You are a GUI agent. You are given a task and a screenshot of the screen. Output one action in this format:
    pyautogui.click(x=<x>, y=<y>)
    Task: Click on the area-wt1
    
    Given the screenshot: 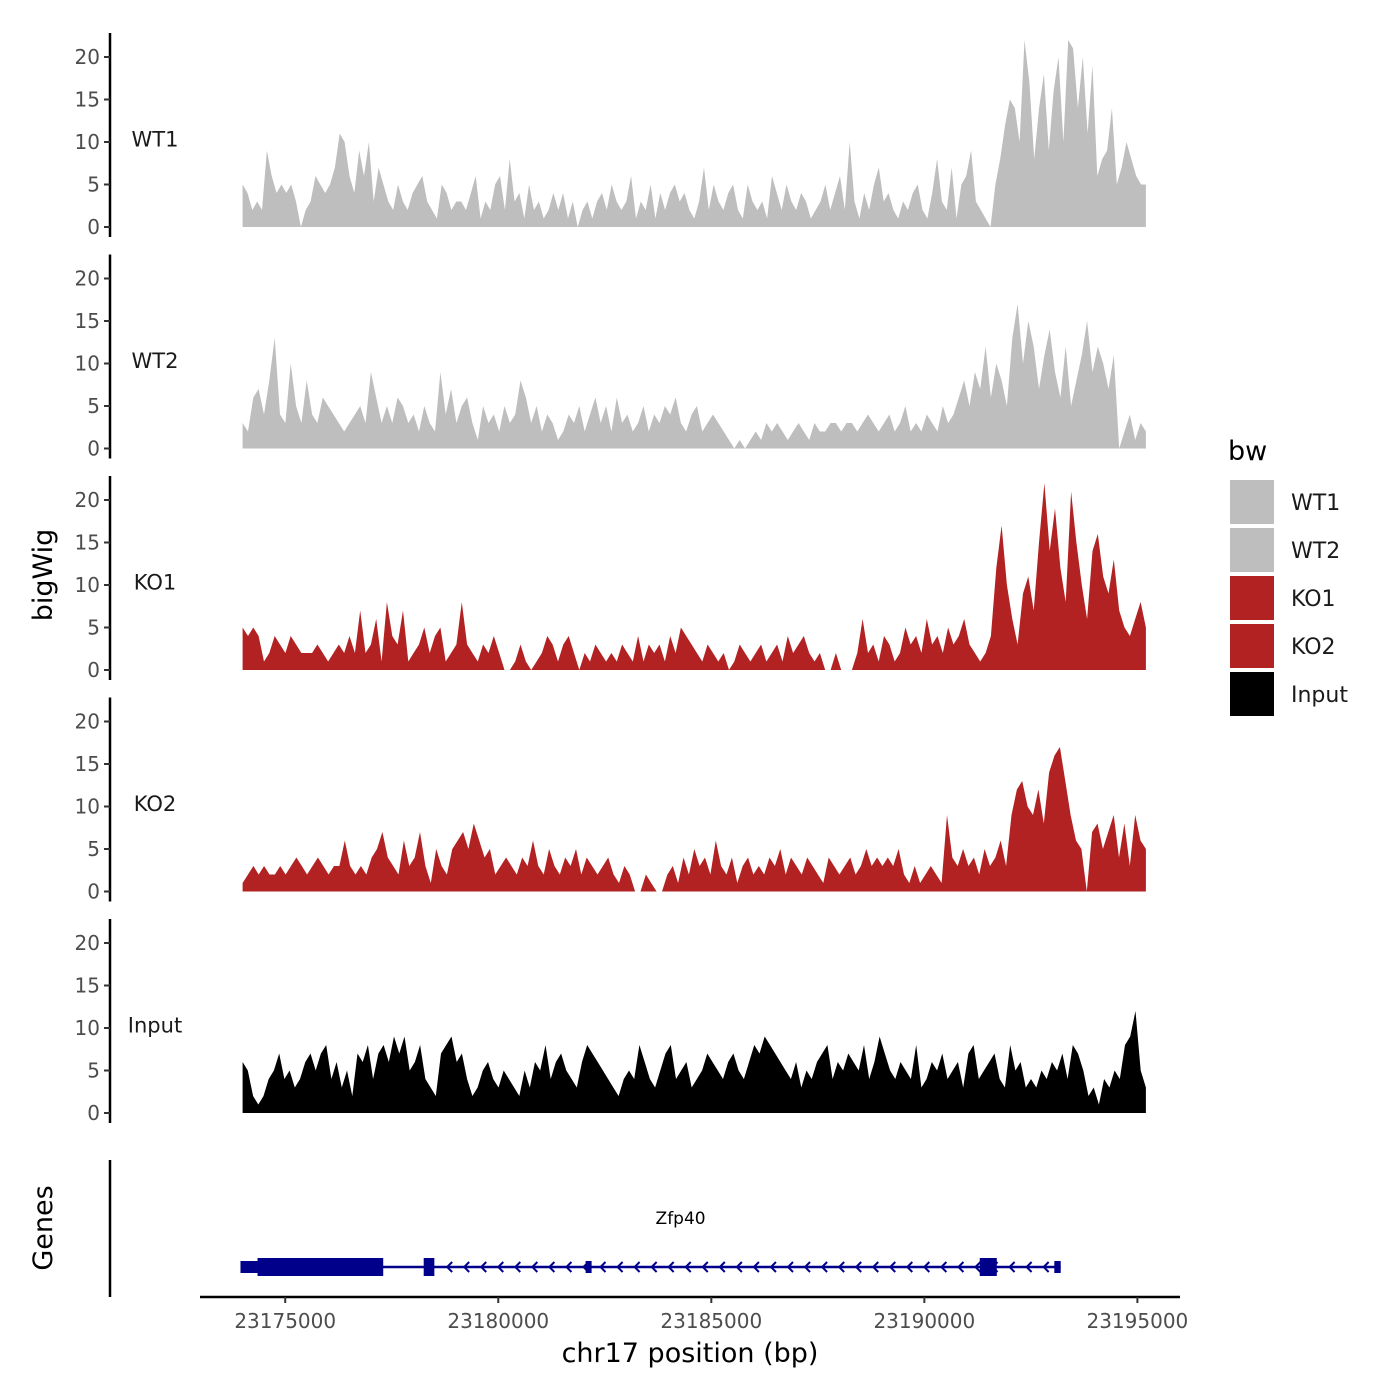 What is the action you would take?
    pyautogui.click(x=694, y=133)
    